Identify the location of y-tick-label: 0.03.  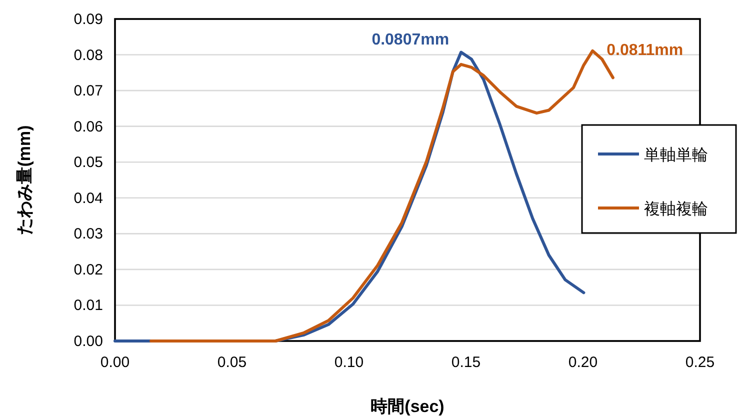
(88, 234).